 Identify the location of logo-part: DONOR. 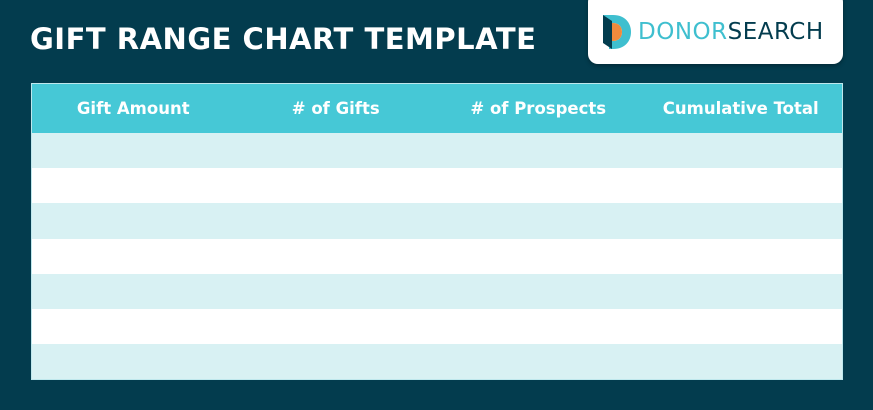
(683, 32).